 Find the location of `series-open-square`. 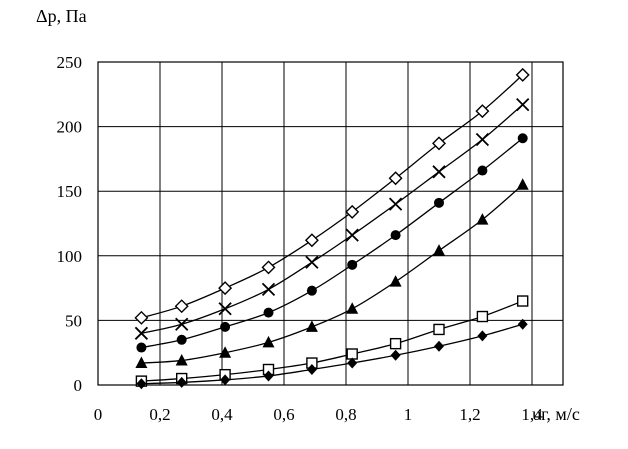

series-open-square is located at coordinates (332, 341).